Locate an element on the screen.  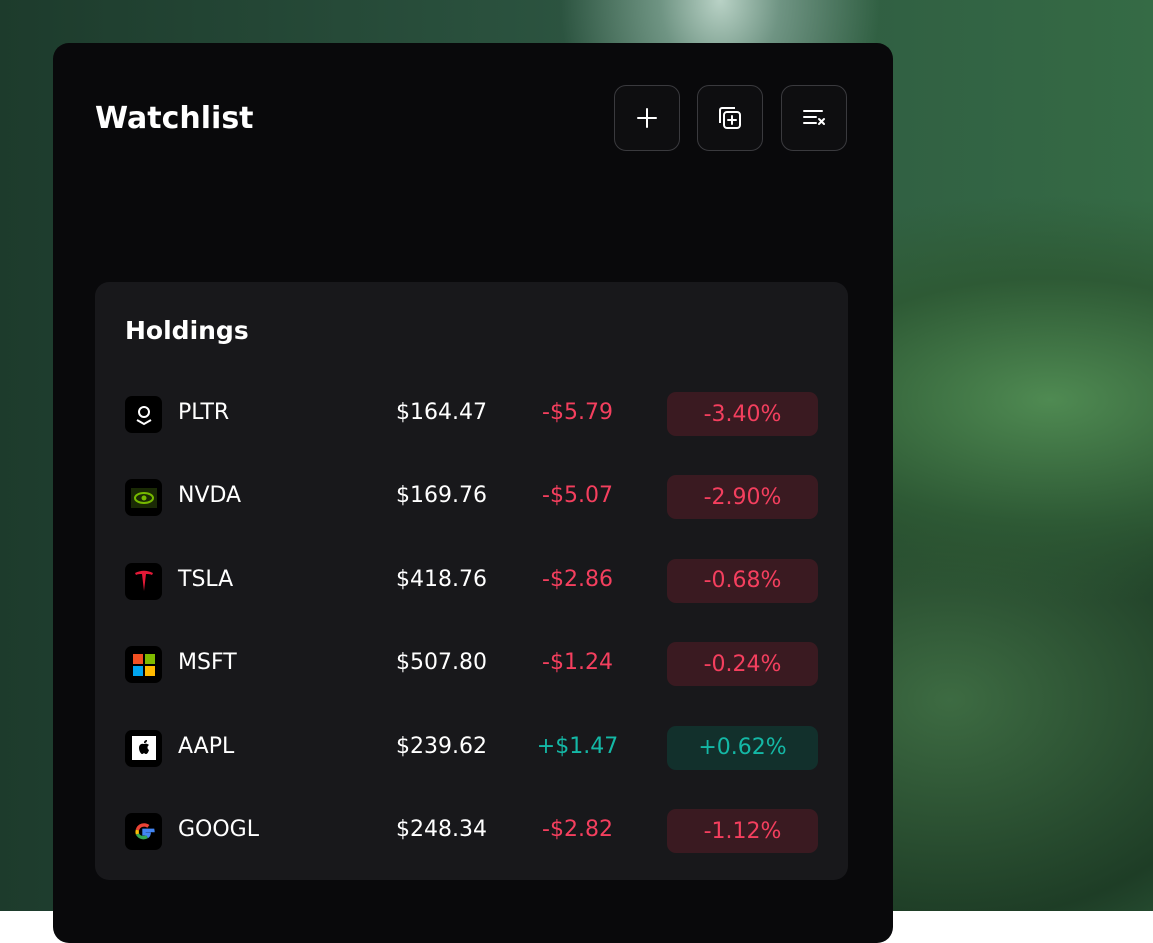
percent-change: -3.40% is located at coordinates (742, 414).